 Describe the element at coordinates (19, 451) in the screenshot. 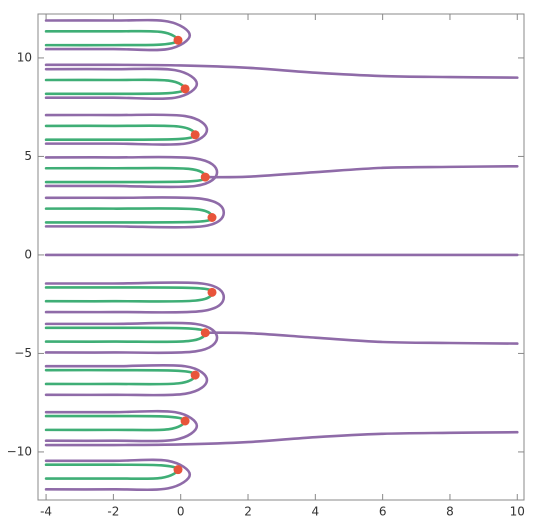

I see `y-tick-label: −10` at that location.